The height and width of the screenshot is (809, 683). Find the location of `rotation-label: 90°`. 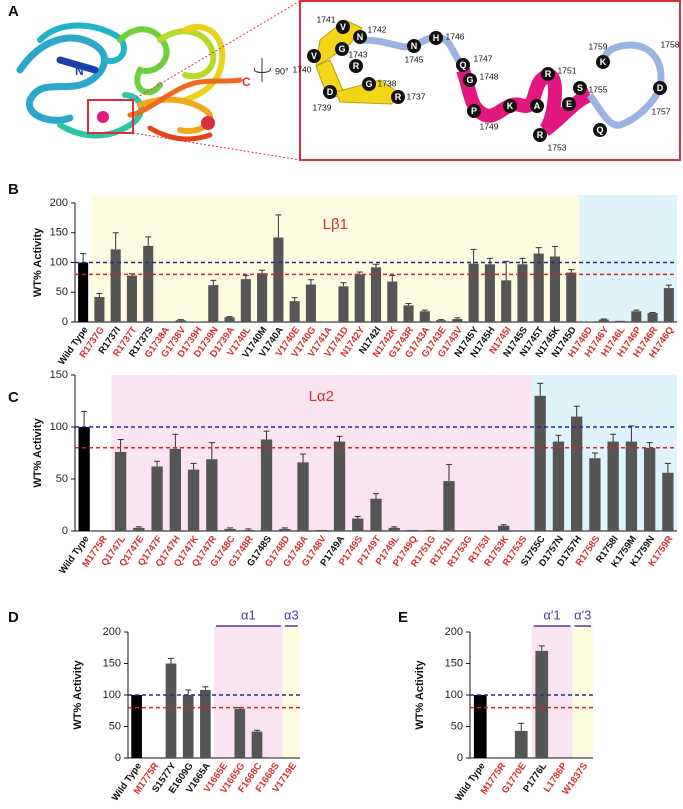

rotation-label: 90° is located at coordinates (282, 71).